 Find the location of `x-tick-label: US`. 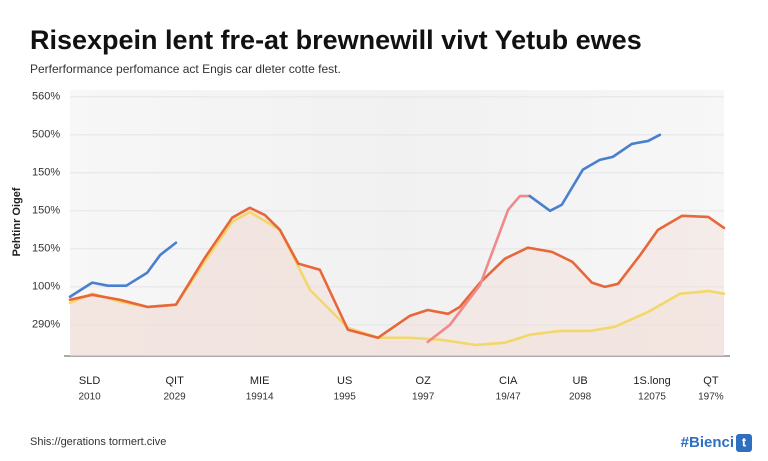

x-tick-label: US is located at coordinates (344, 381).